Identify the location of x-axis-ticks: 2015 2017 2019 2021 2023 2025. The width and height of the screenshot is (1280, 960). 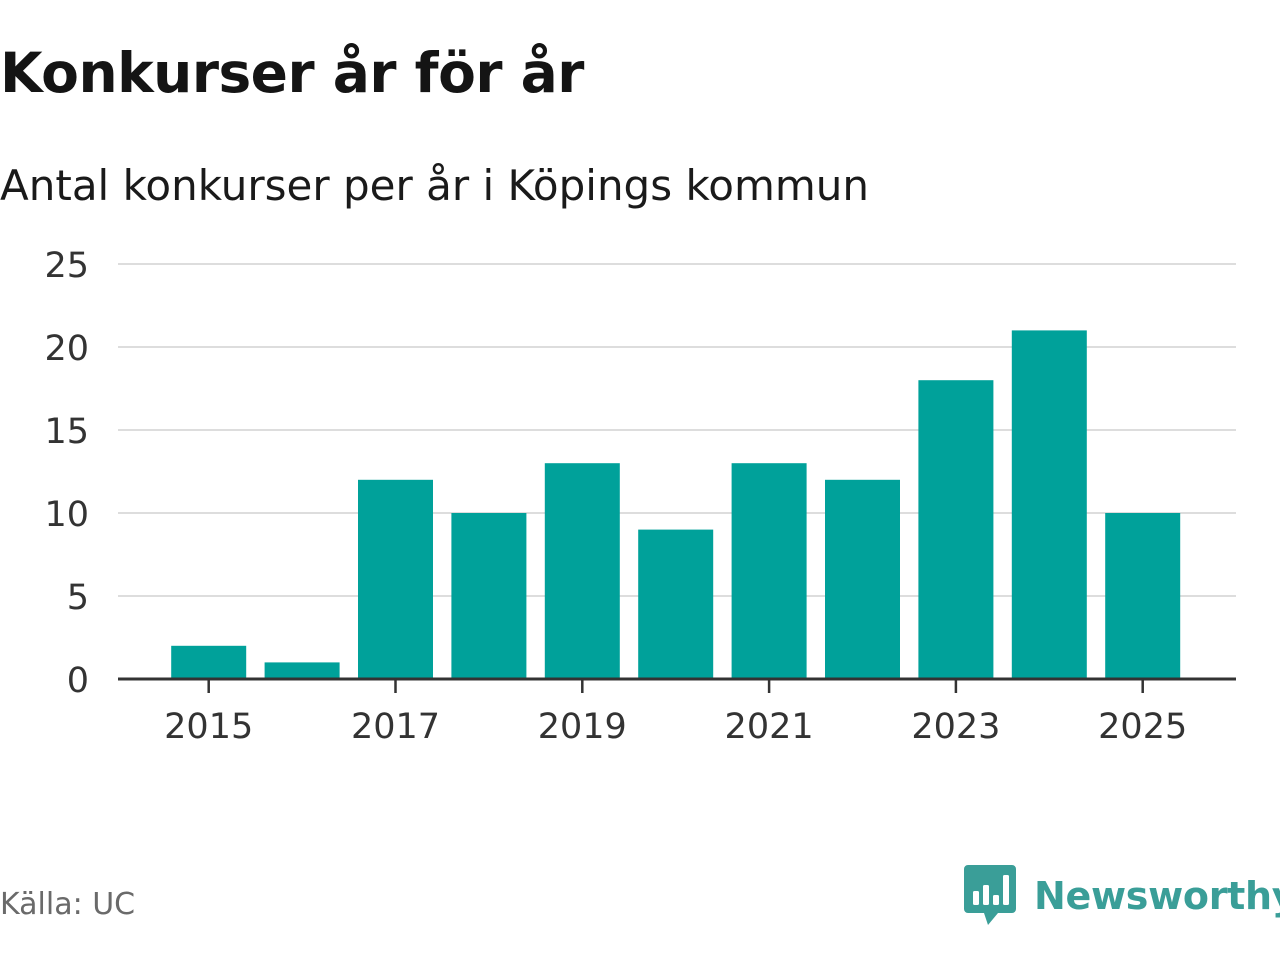
(675, 713).